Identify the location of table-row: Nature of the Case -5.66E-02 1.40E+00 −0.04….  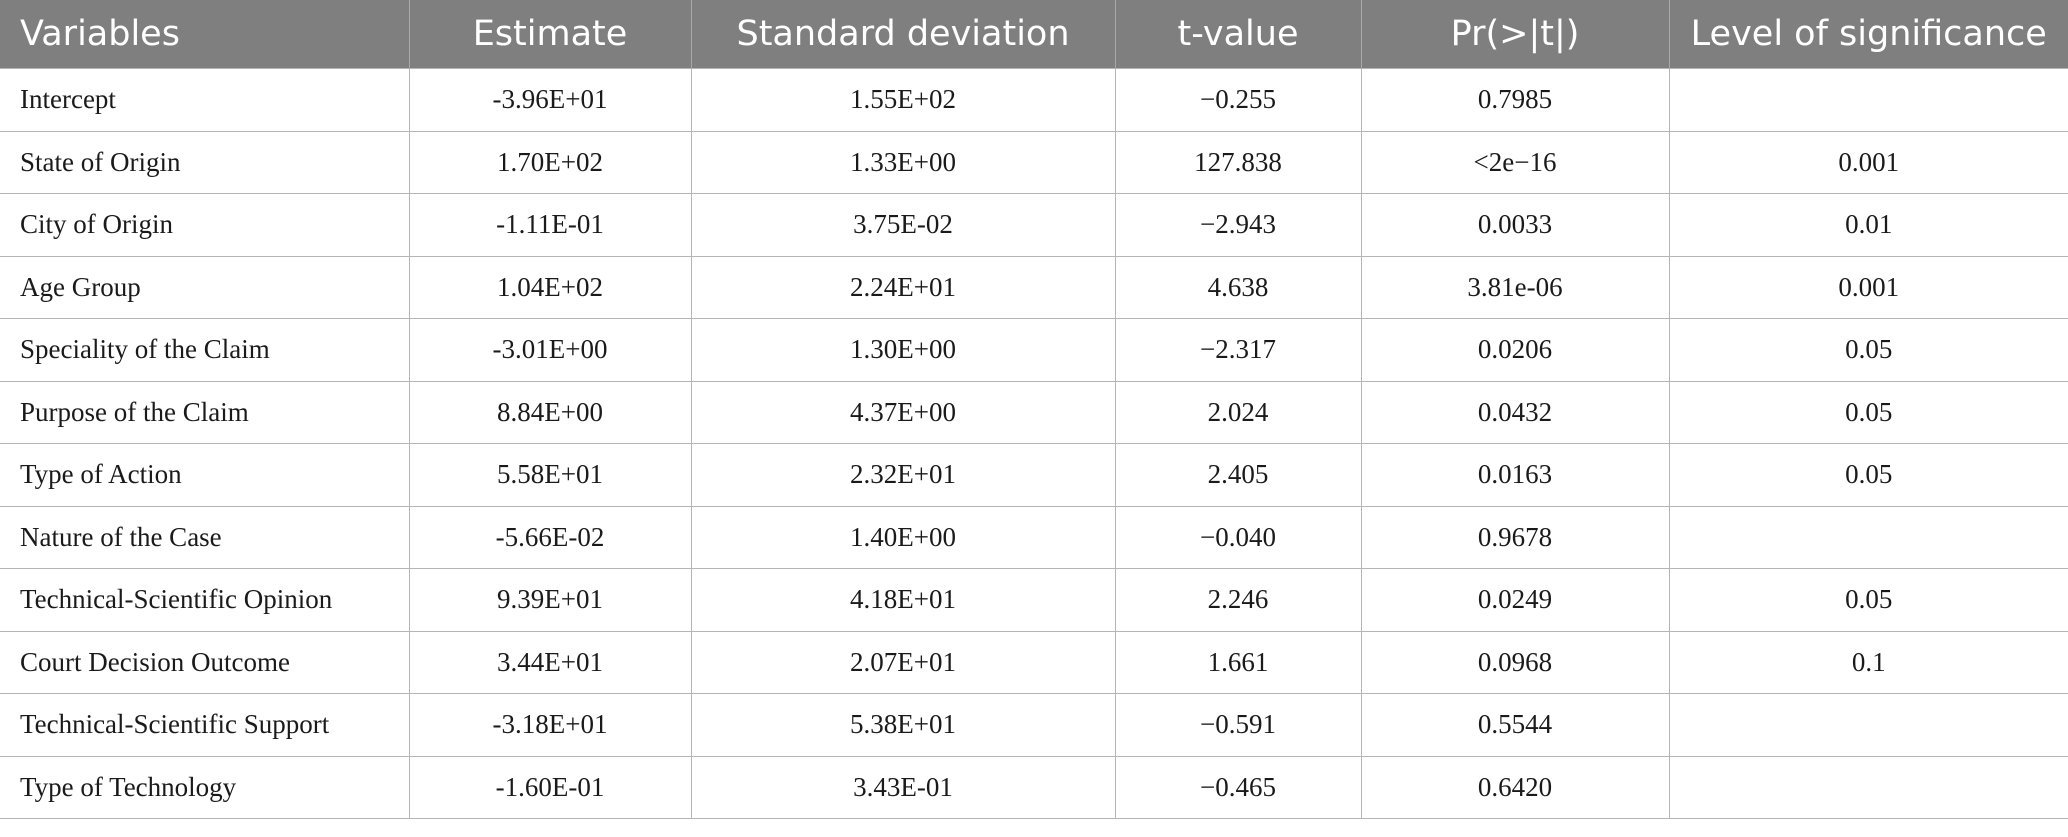
(1034, 537).